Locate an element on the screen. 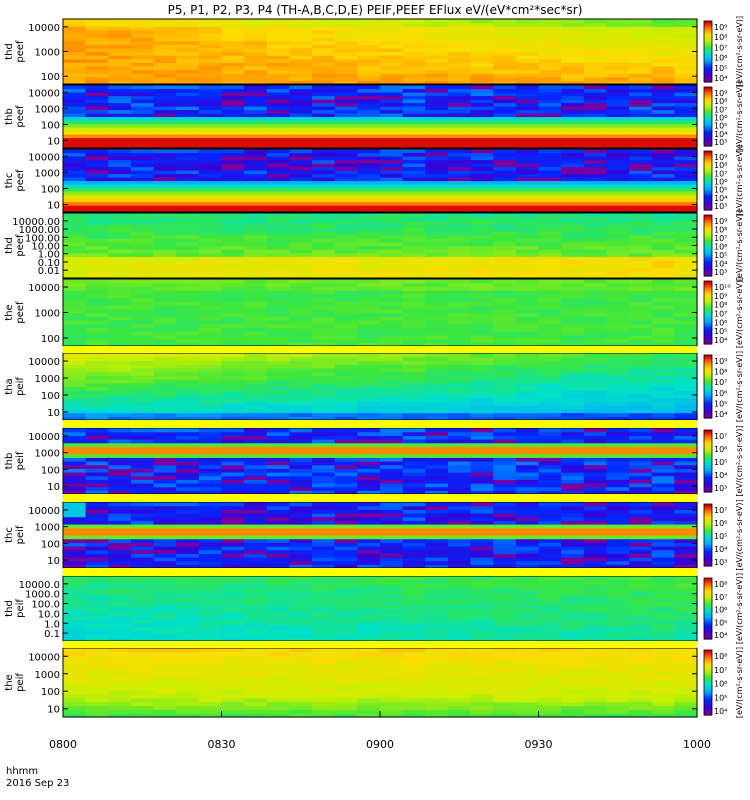 Image resolution: width=750 pixels, height=800 pixels. colorbar-tick-label: 10⁹ is located at coordinates (720, 296).